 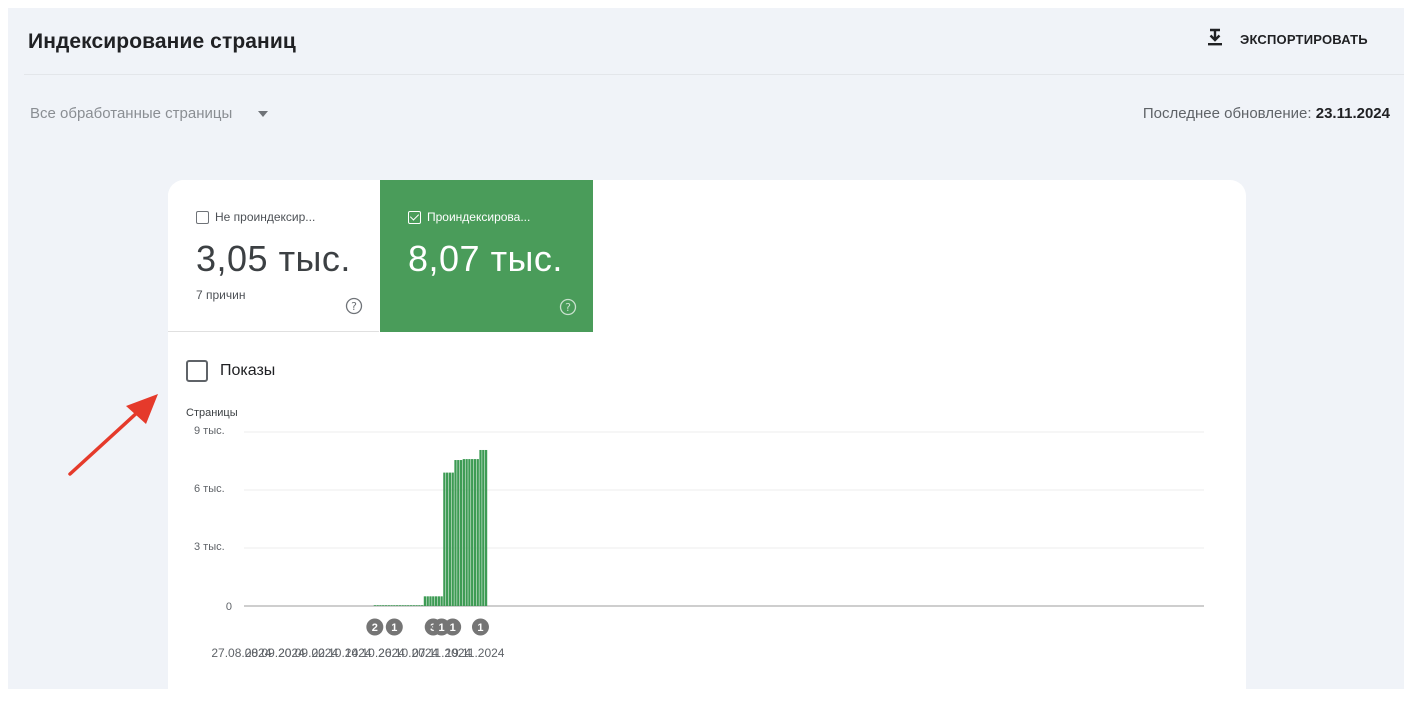 I want to click on pages-filter-dropdown: Все обработанные страницы, so click(x=149, y=113).